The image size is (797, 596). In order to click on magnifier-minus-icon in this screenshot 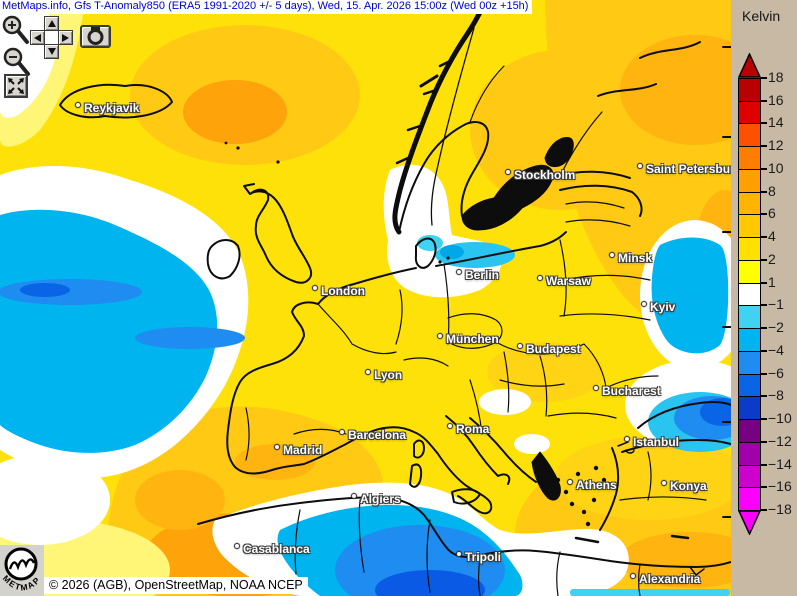, I will do `click(16, 61)`.